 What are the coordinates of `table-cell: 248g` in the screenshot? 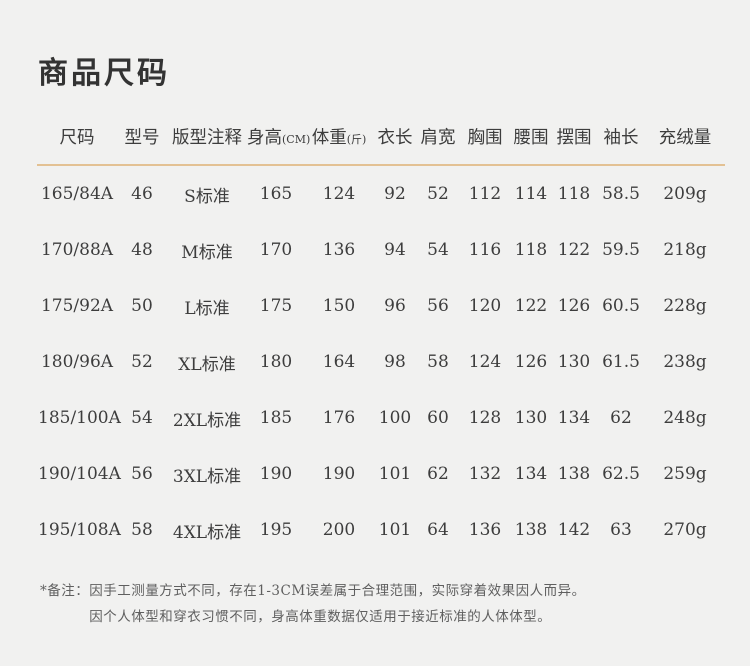 It's located at (685, 418).